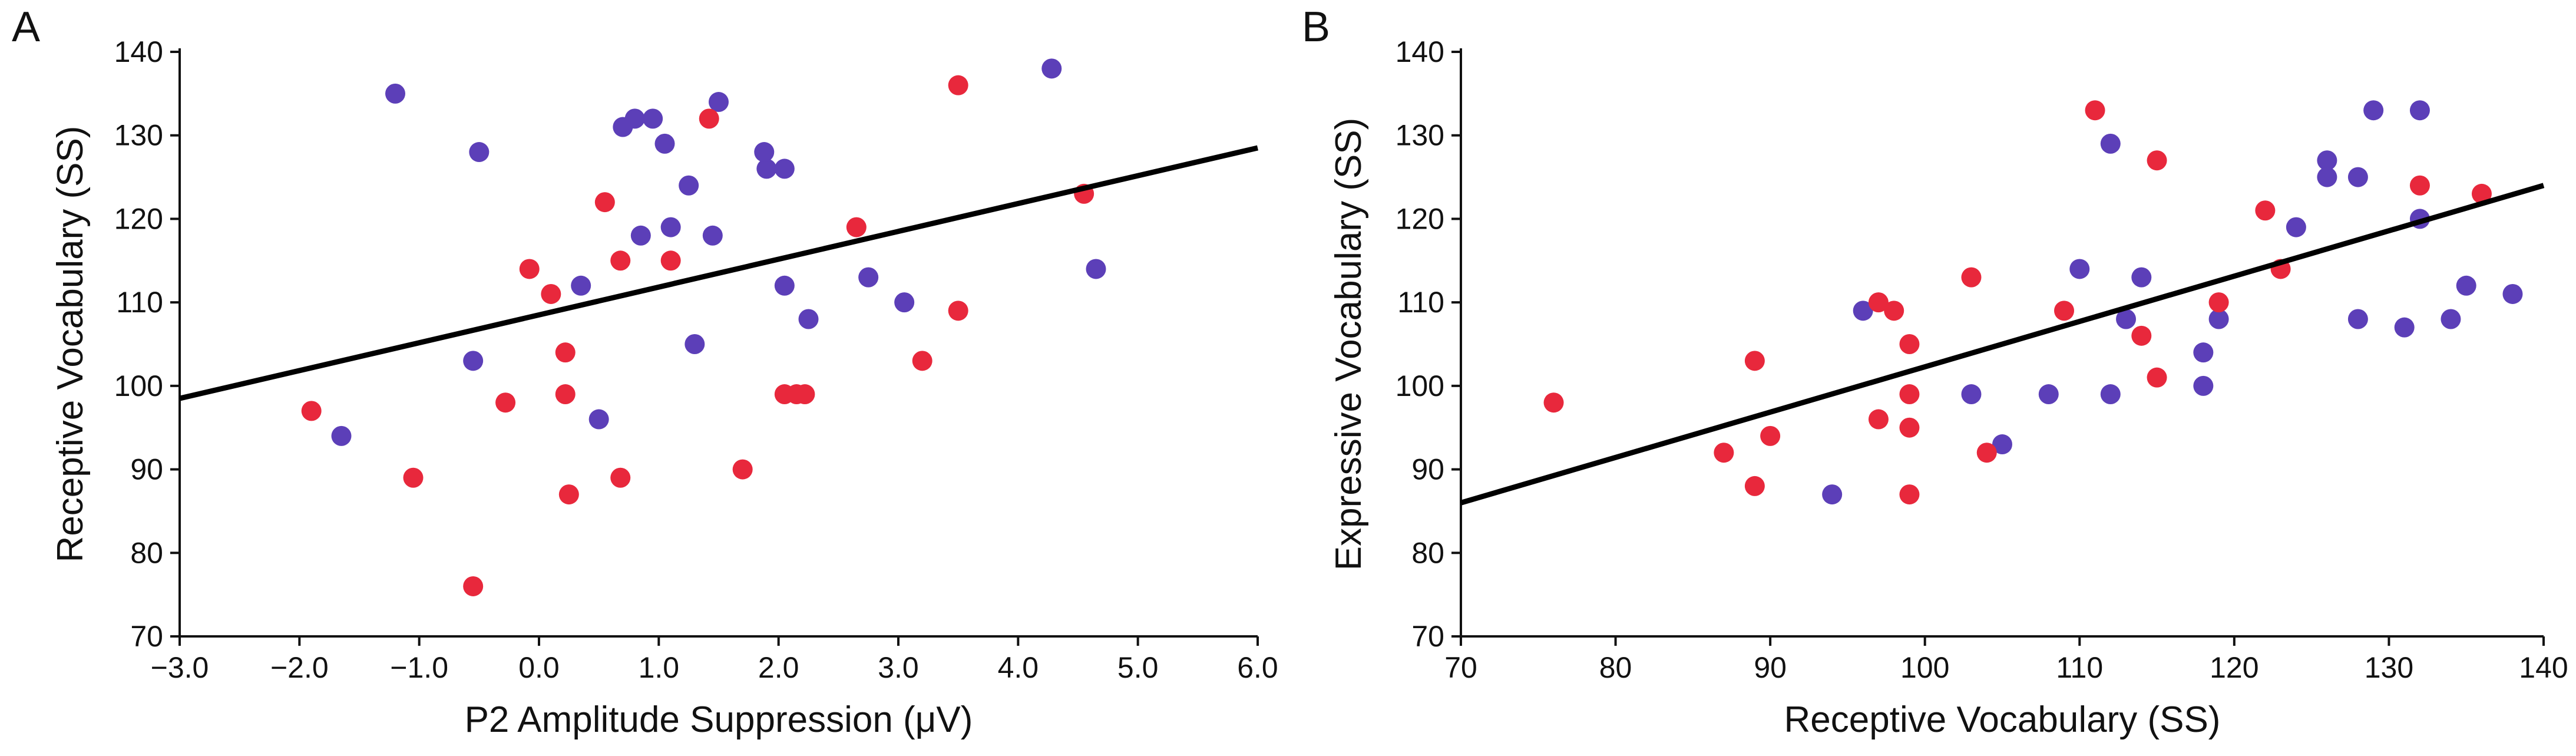 Image resolution: width=2576 pixels, height=756 pixels. What do you see at coordinates (70, 344) in the screenshot?
I see `y-axis-title: Receptive Vocabulary (SS)` at bounding box center [70, 344].